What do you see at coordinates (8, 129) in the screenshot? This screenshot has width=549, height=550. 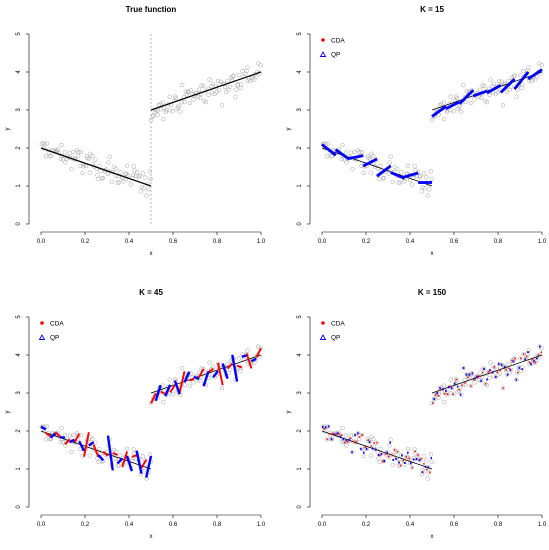 I see `y-axis-label: y` at bounding box center [8, 129].